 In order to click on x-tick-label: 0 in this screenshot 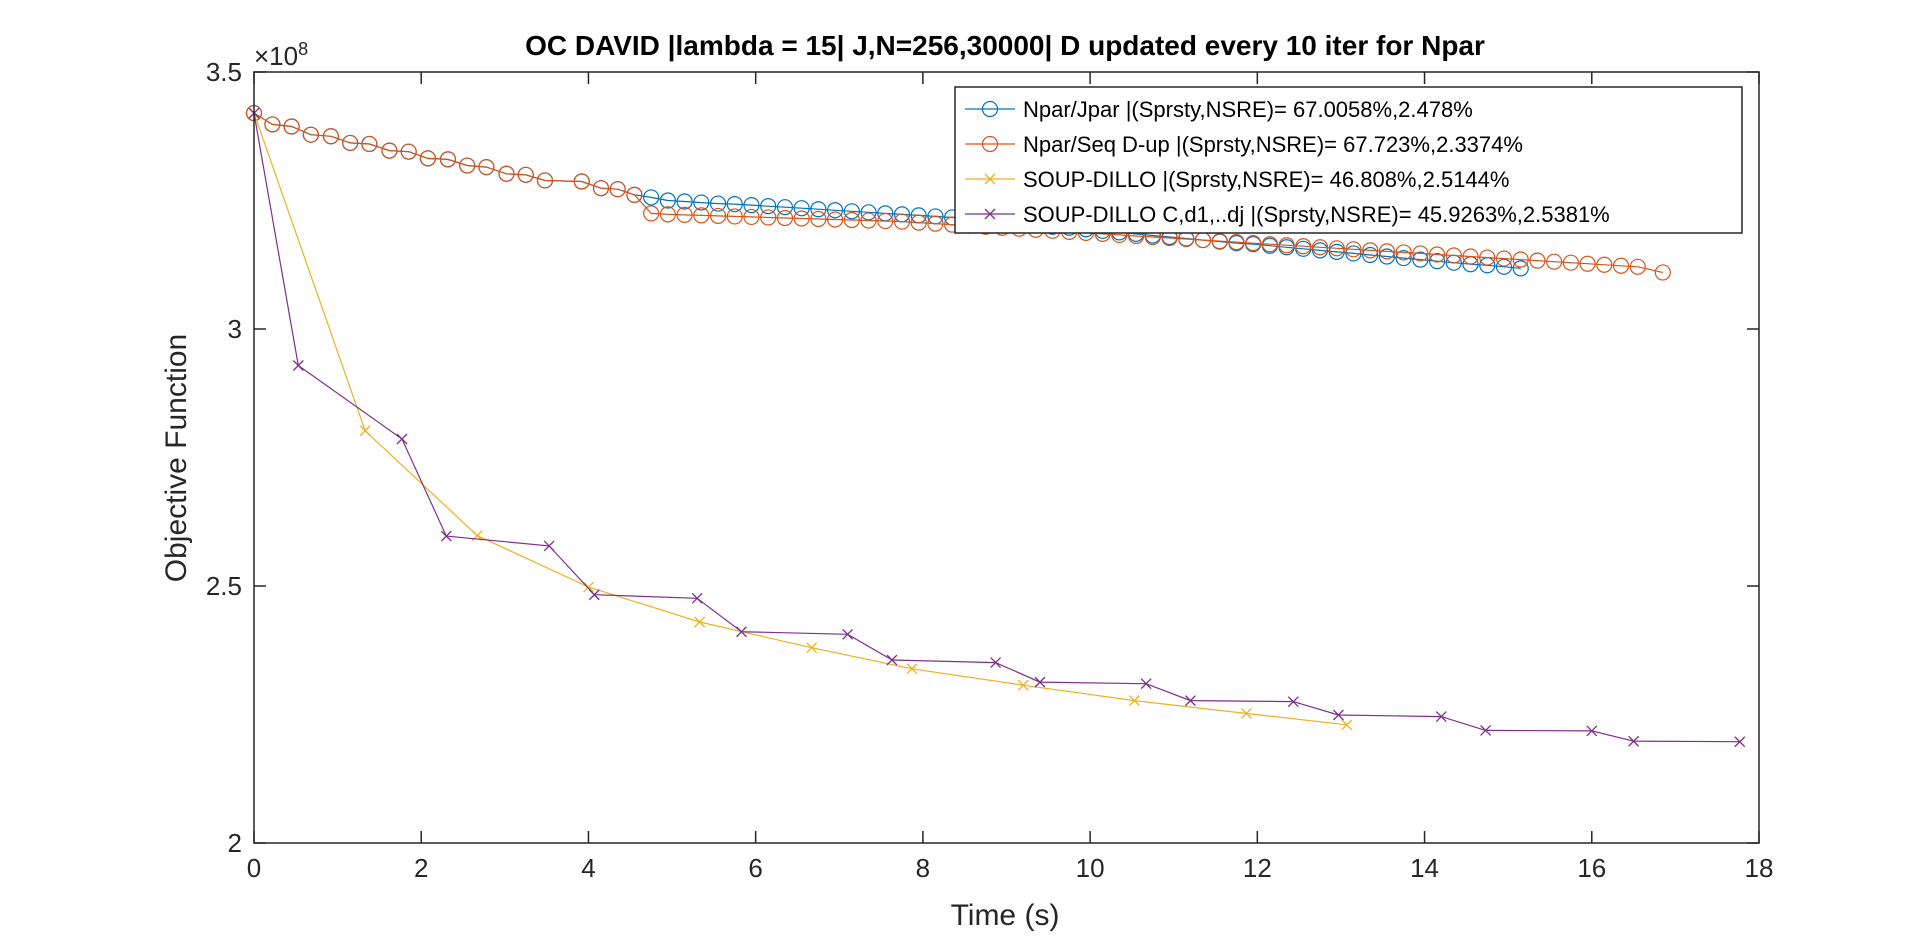, I will do `click(254, 868)`.